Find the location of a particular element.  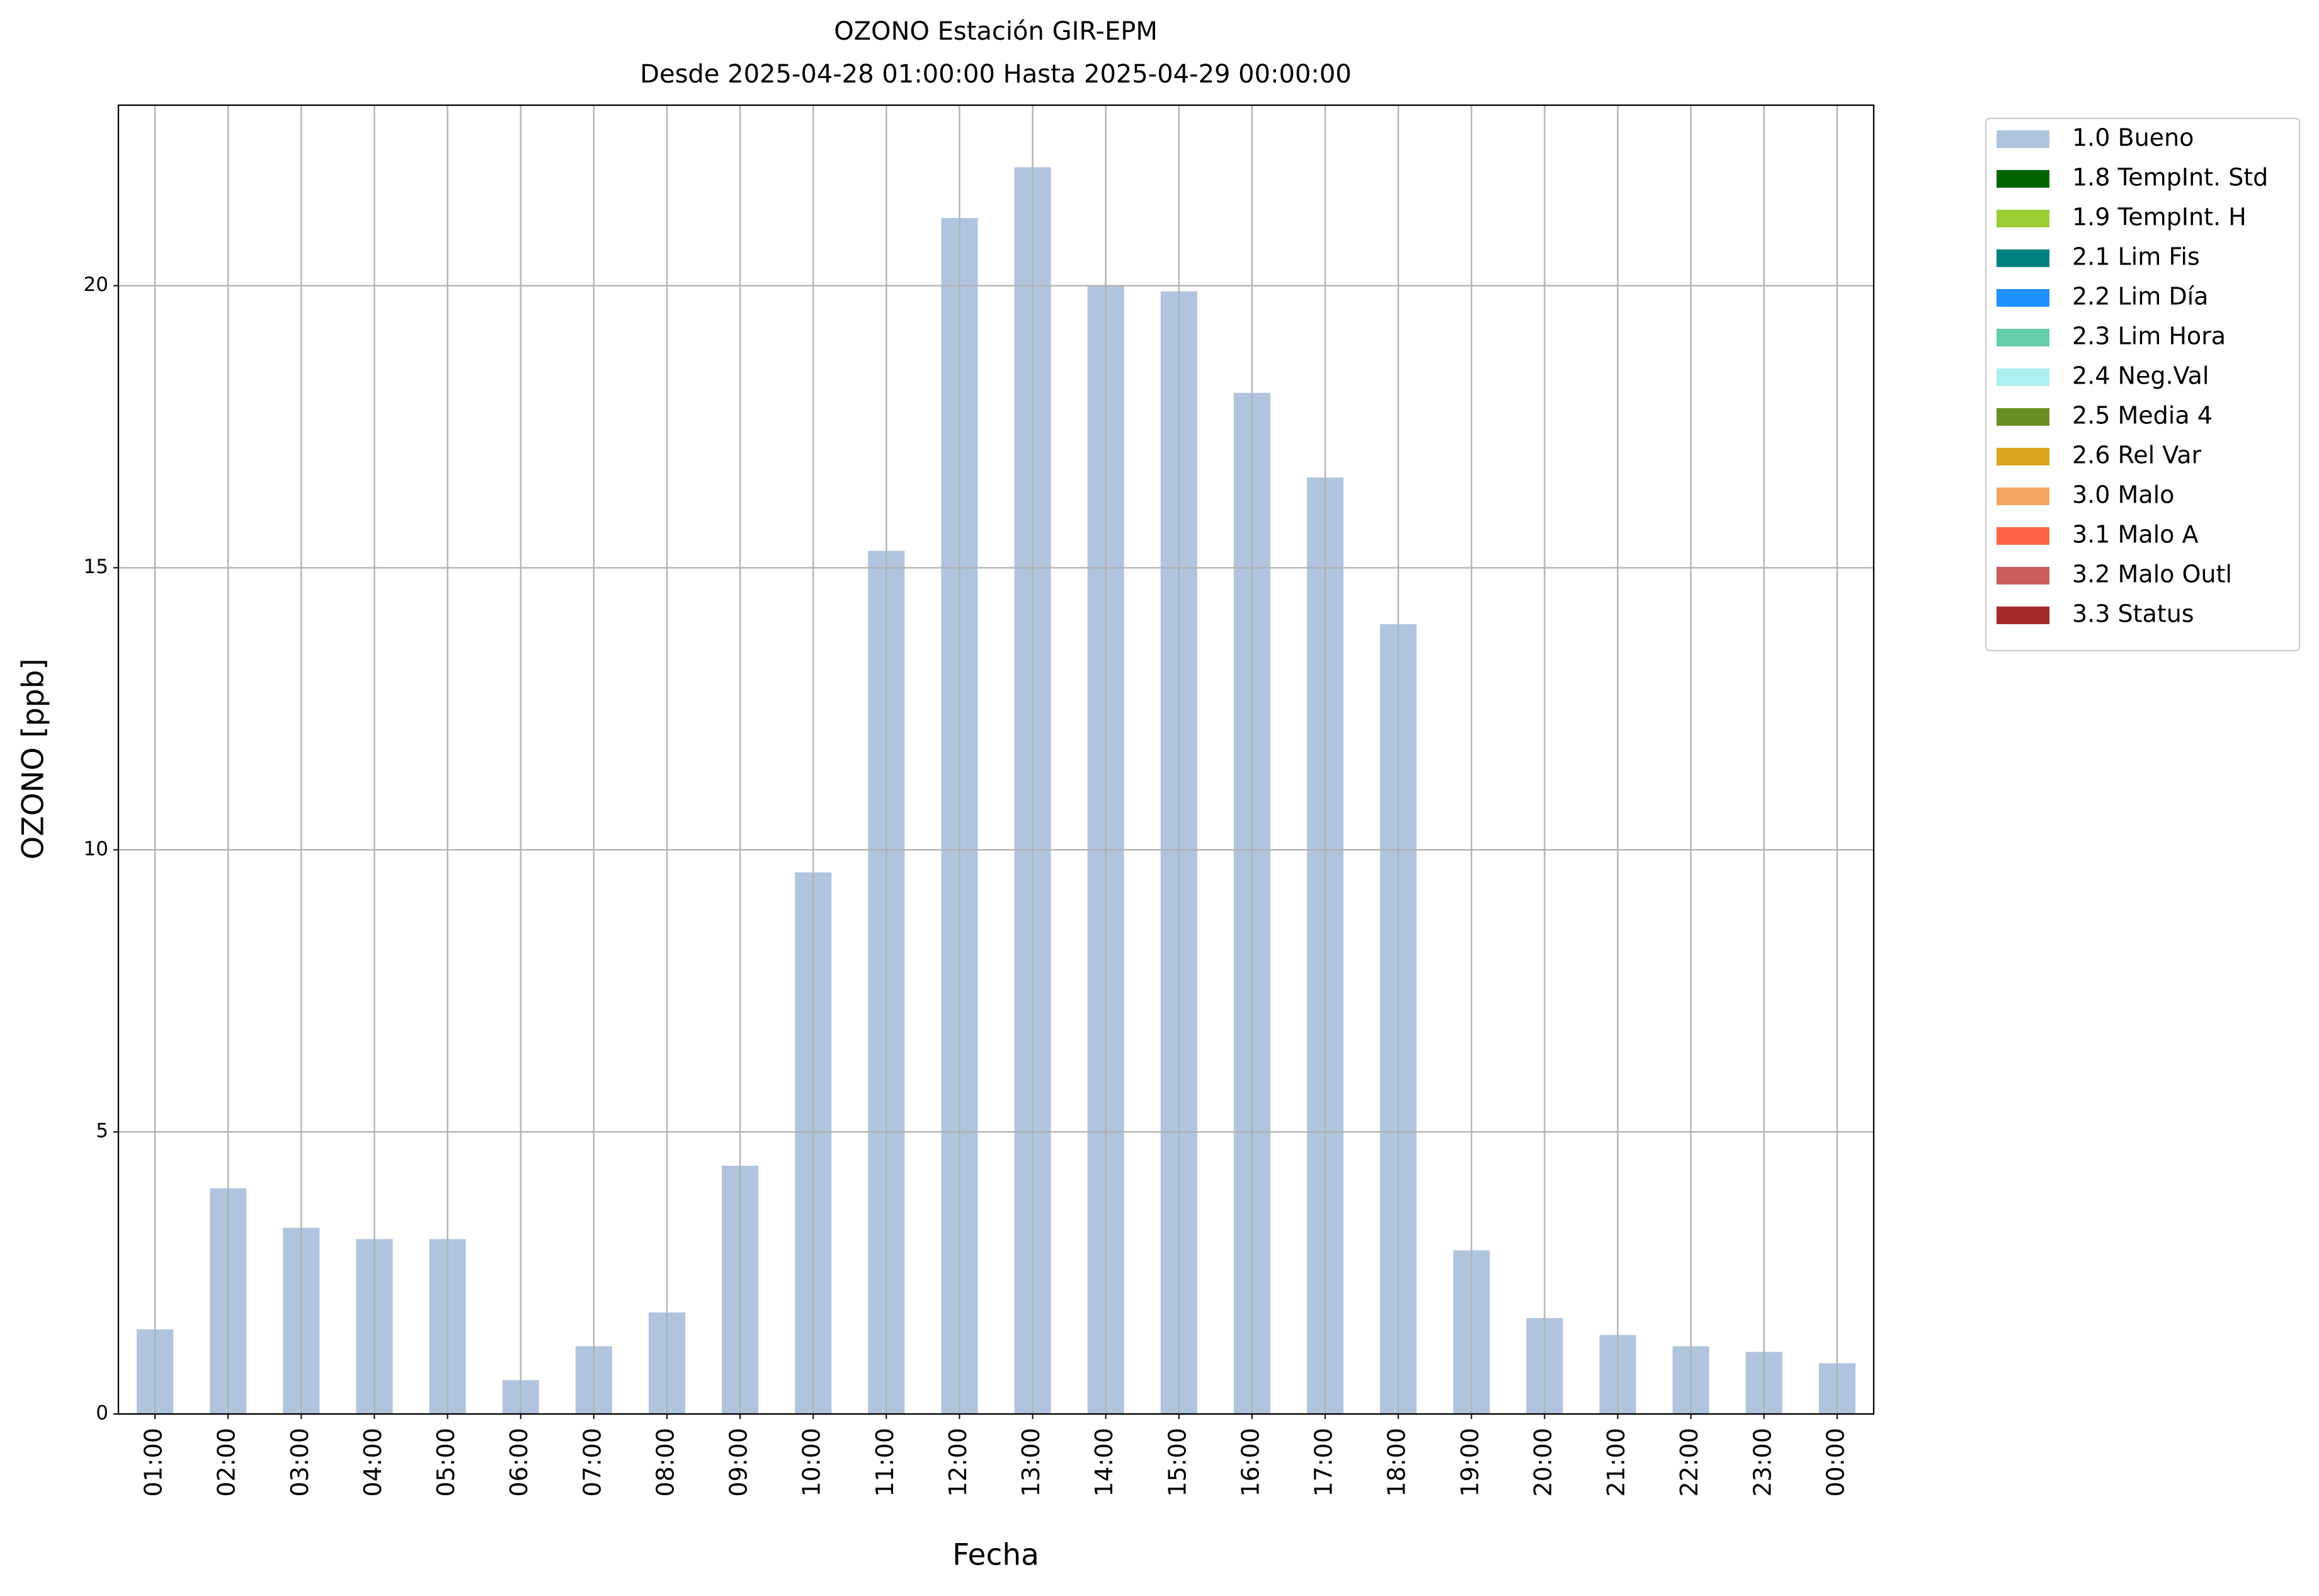

legend-label: 2.1 Lim Fis is located at coordinates (2136, 257).